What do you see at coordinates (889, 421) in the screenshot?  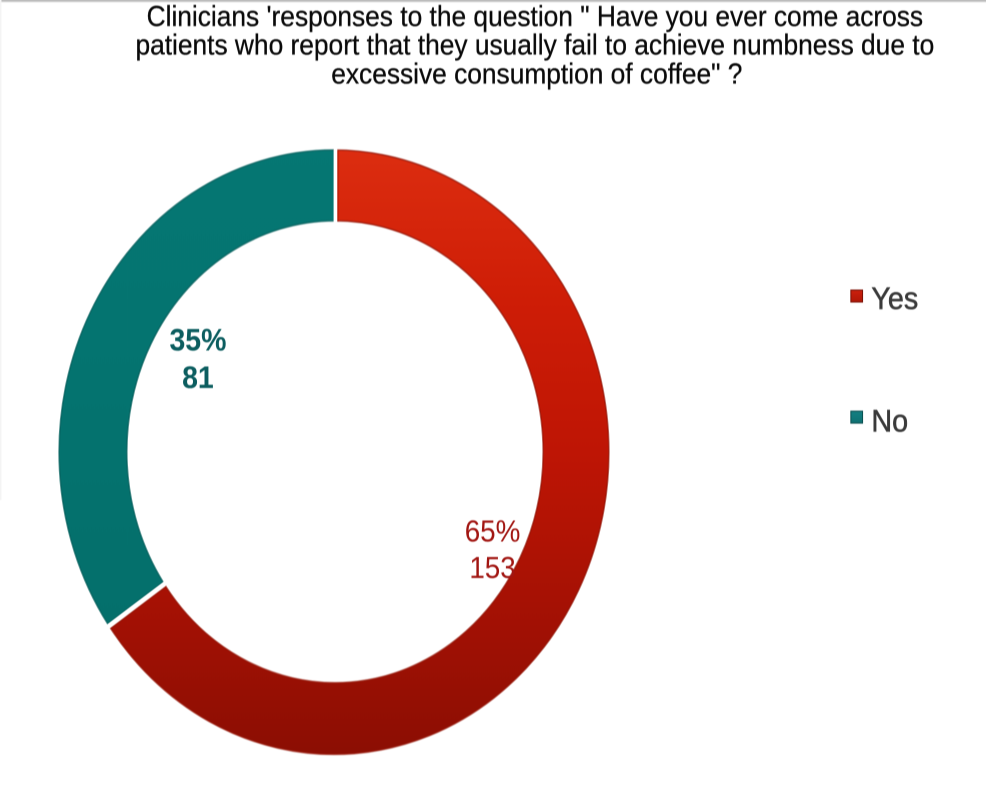 I see `svg-text: No` at bounding box center [889, 421].